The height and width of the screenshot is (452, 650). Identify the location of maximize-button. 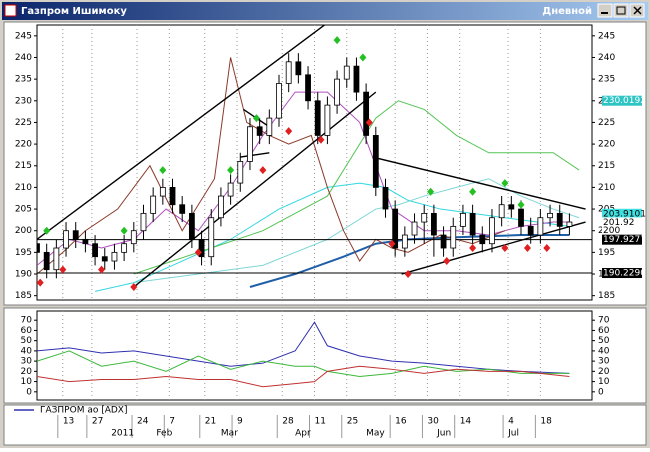
(621, 10).